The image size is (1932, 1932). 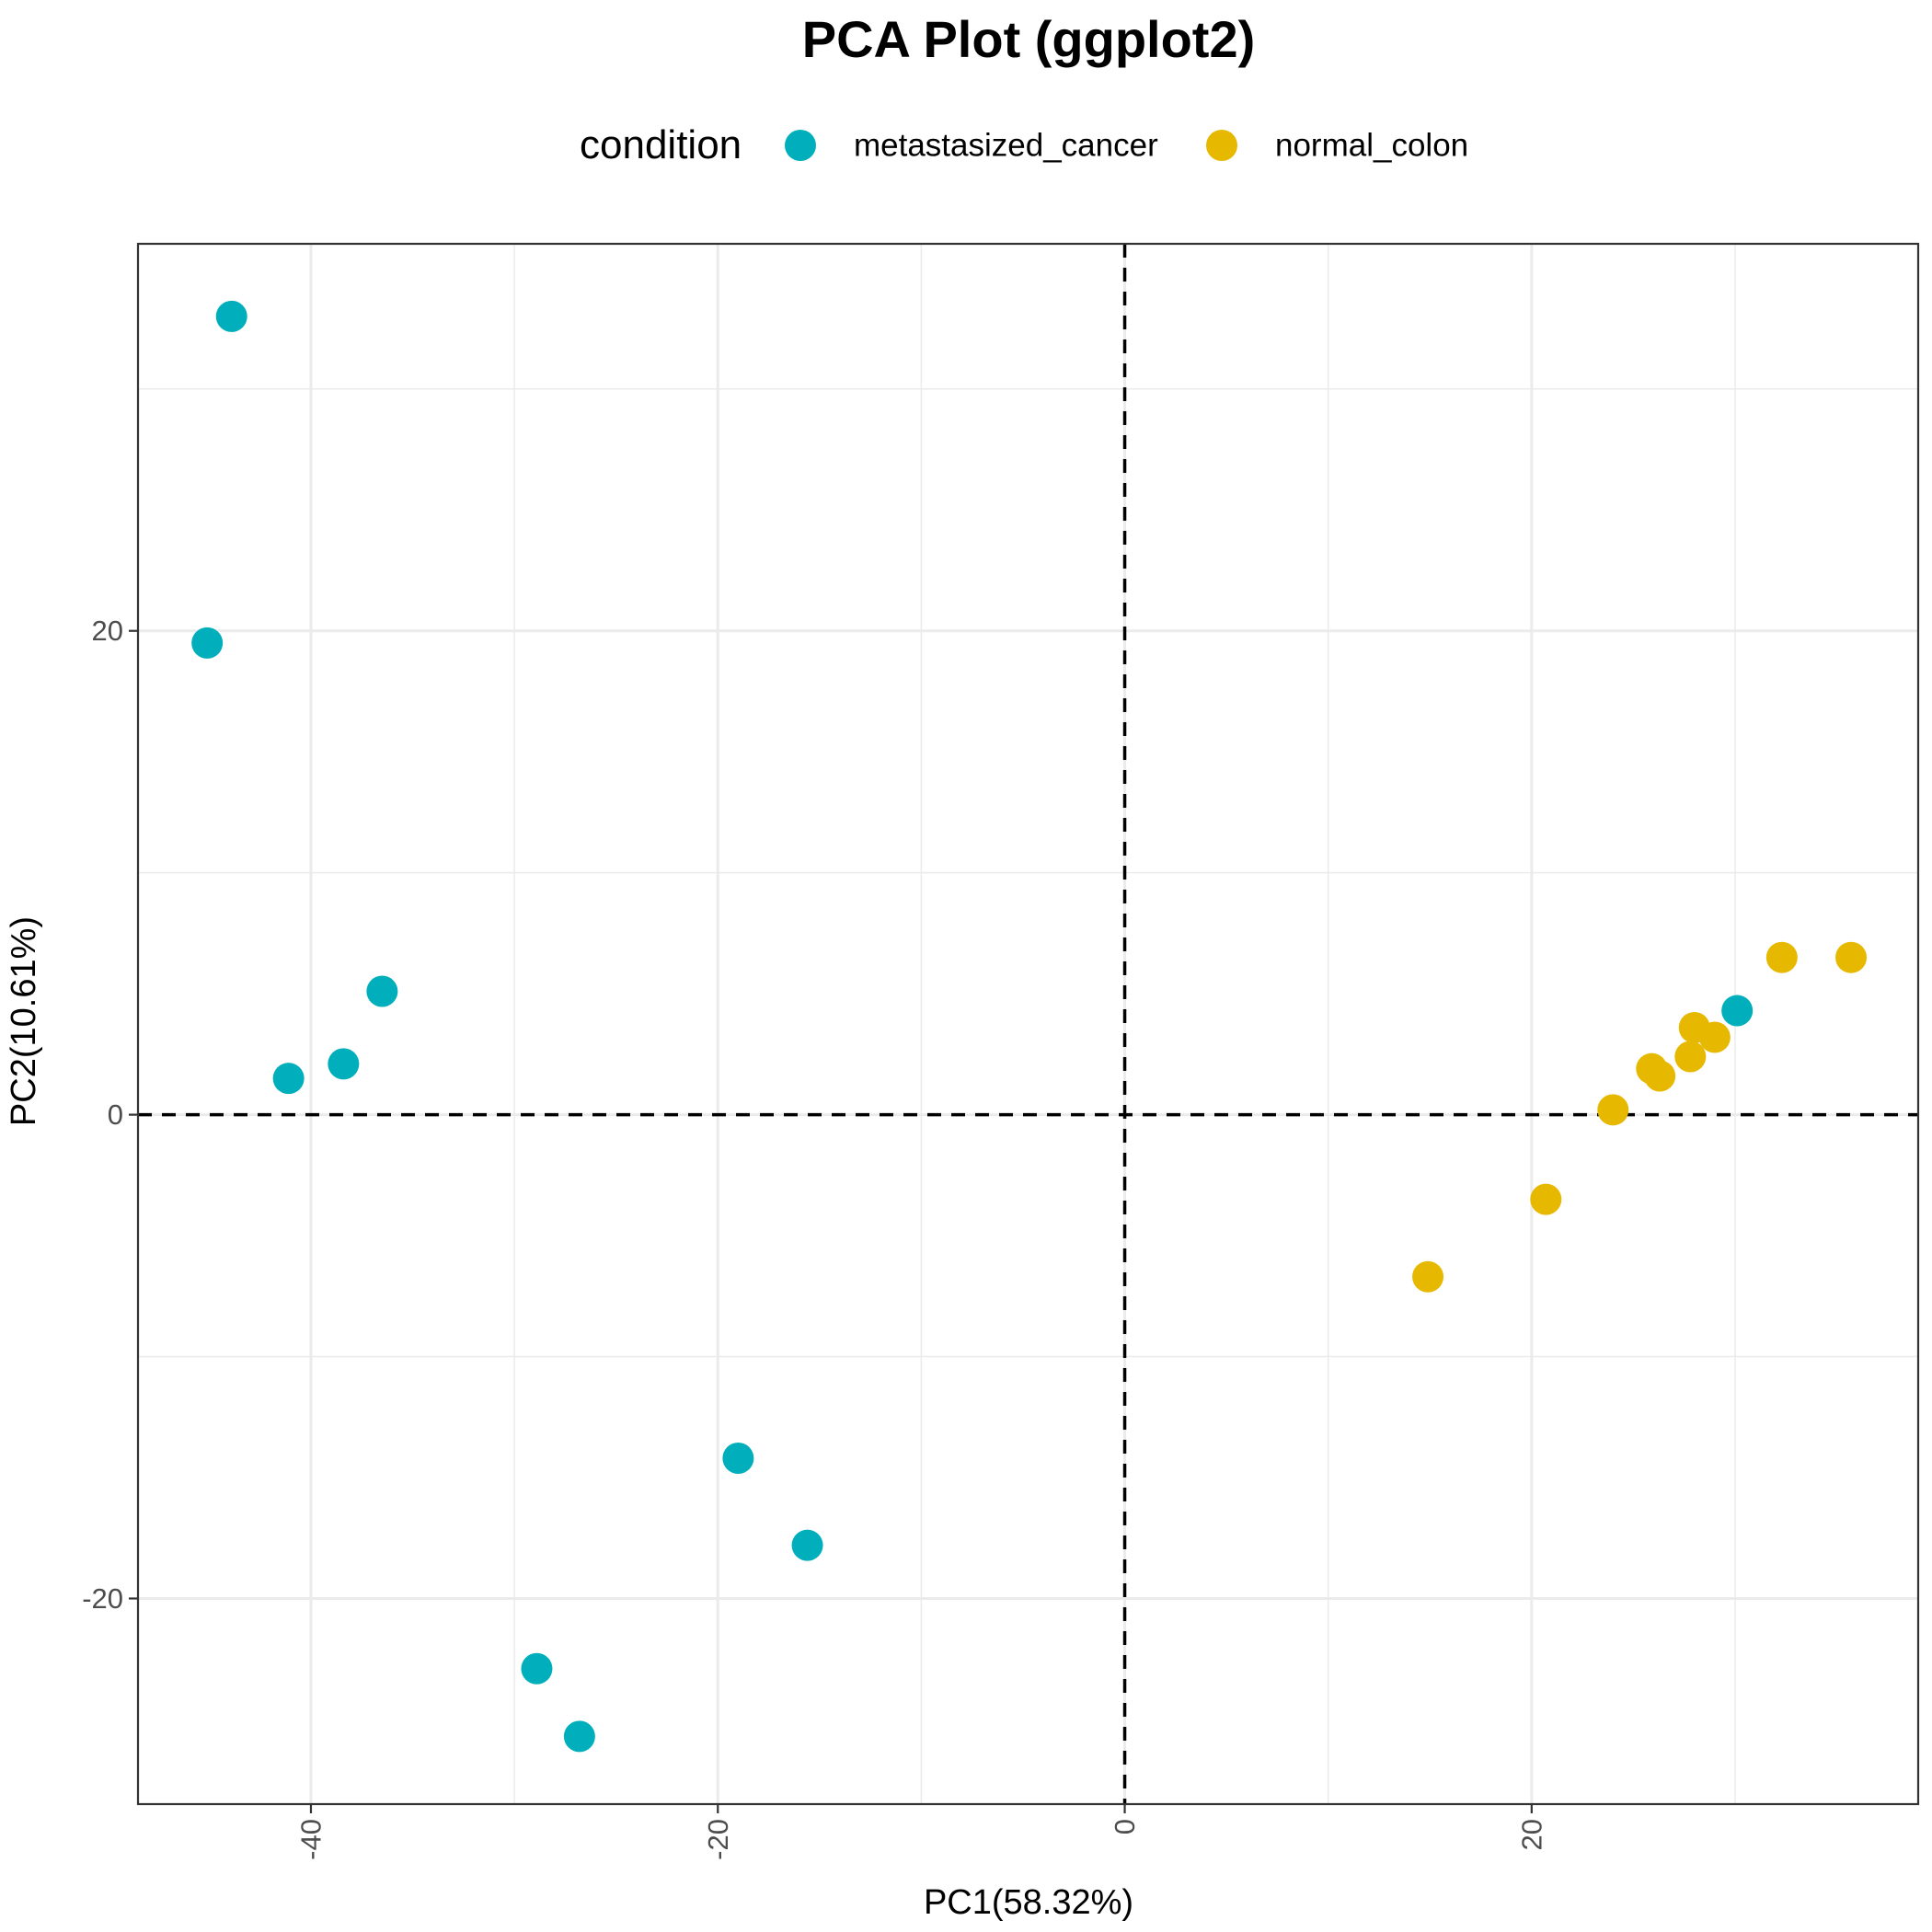 I want to click on x-tick-label: 20, so click(x=1531, y=1834).